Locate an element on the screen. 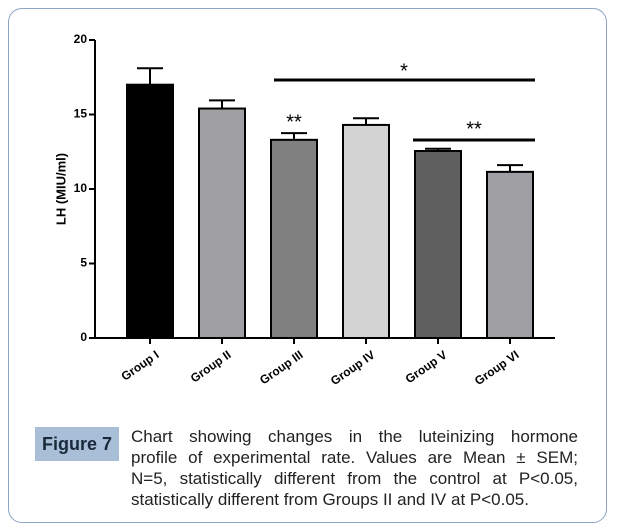 This screenshot has width=617, height=531. y-tick-label: 0 is located at coordinates (83, 337).